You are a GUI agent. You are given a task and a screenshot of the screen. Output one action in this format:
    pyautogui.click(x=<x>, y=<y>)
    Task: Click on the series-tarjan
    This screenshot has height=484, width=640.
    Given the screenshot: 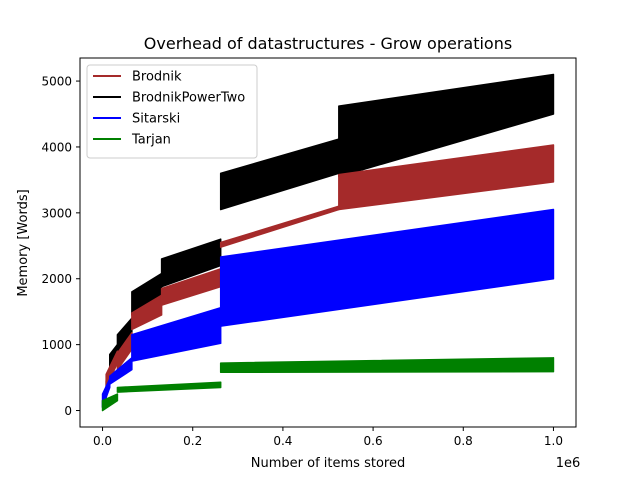 What is the action you would take?
    pyautogui.click(x=328, y=384)
    